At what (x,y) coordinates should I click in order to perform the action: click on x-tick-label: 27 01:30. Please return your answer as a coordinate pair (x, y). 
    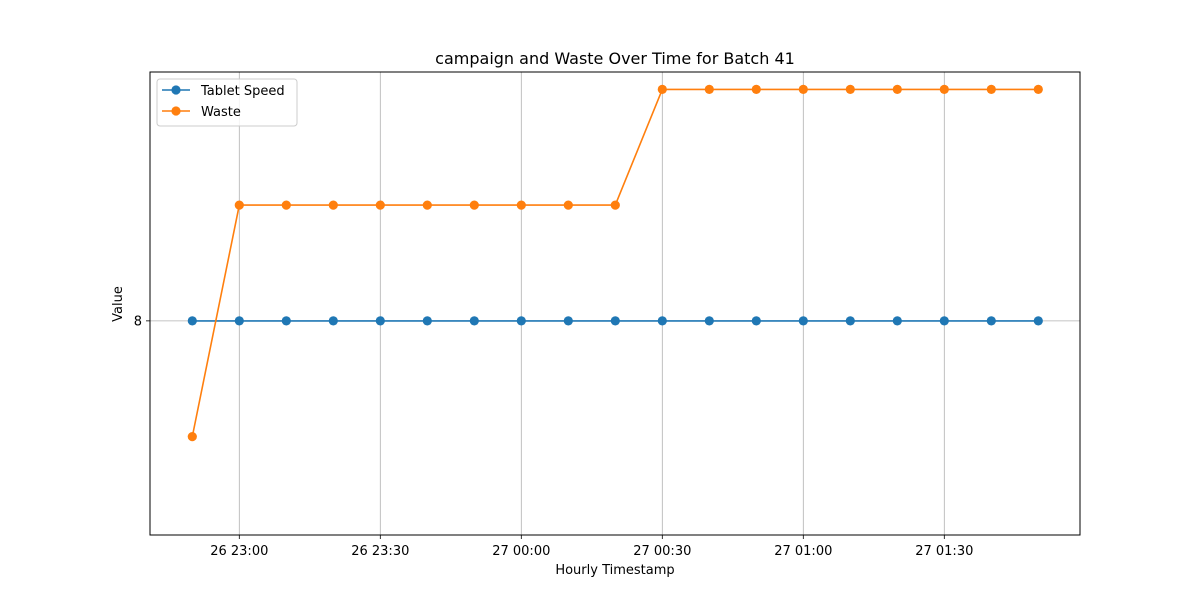
    Looking at the image, I should click on (944, 551).